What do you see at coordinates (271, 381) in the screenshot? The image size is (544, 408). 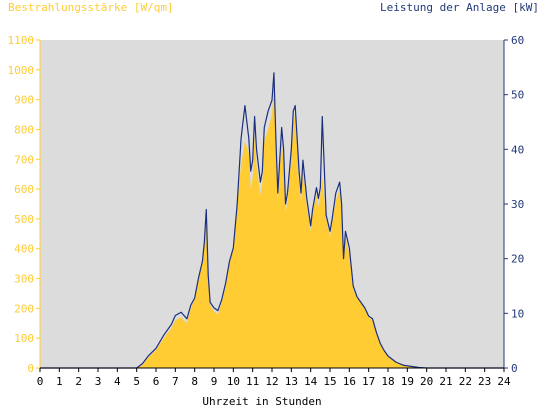 I see `x-tick-label: 12` at bounding box center [271, 381].